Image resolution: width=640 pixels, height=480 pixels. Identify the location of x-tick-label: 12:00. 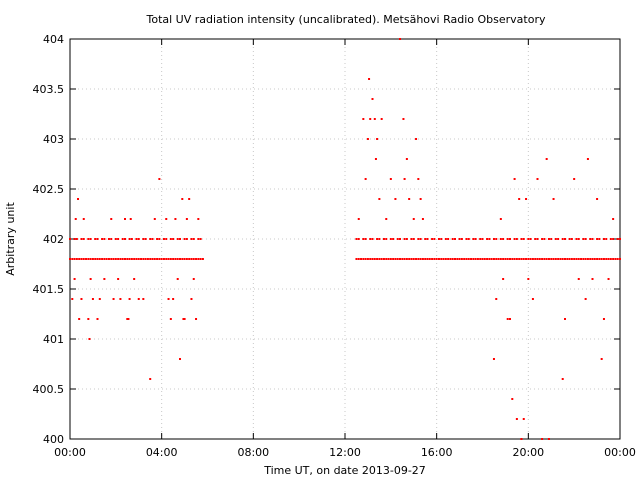
(345, 452).